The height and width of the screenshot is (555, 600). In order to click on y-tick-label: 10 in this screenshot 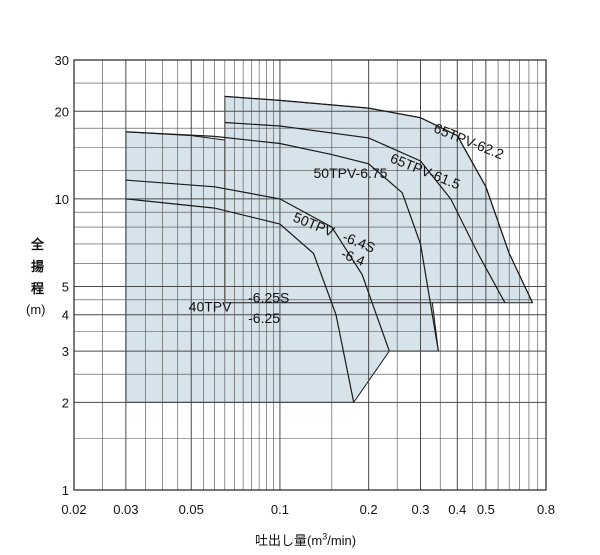, I will do `click(62, 199)`.